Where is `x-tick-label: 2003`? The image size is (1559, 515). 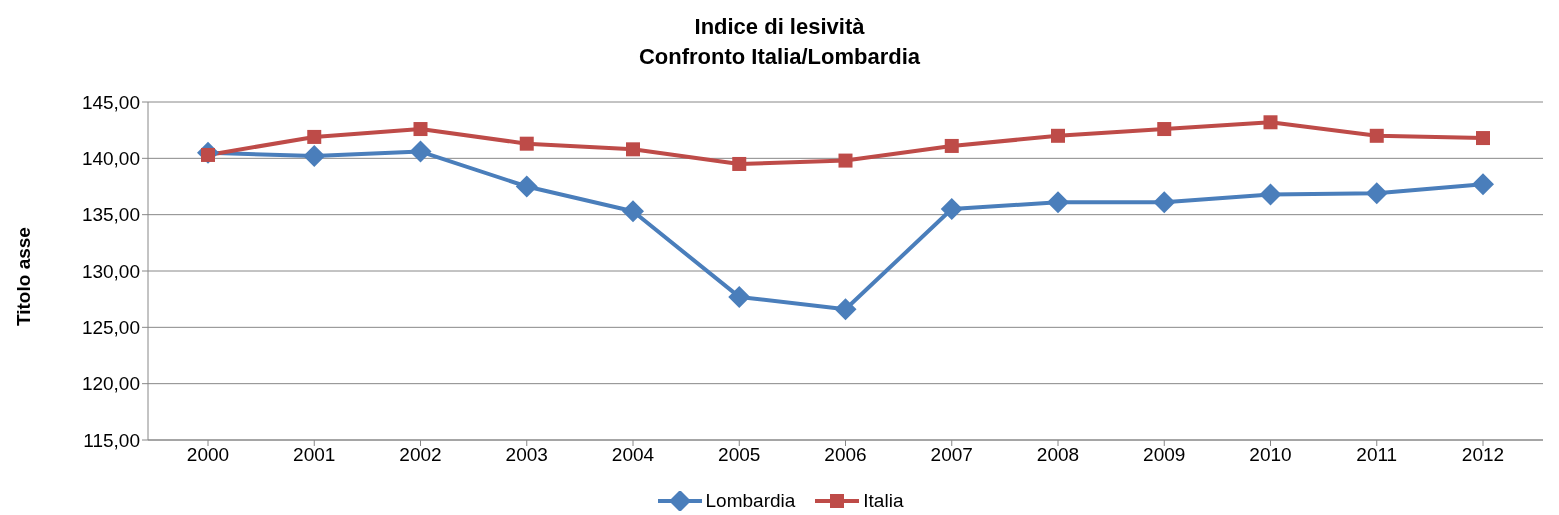 x-tick-label: 2003 is located at coordinates (526, 455).